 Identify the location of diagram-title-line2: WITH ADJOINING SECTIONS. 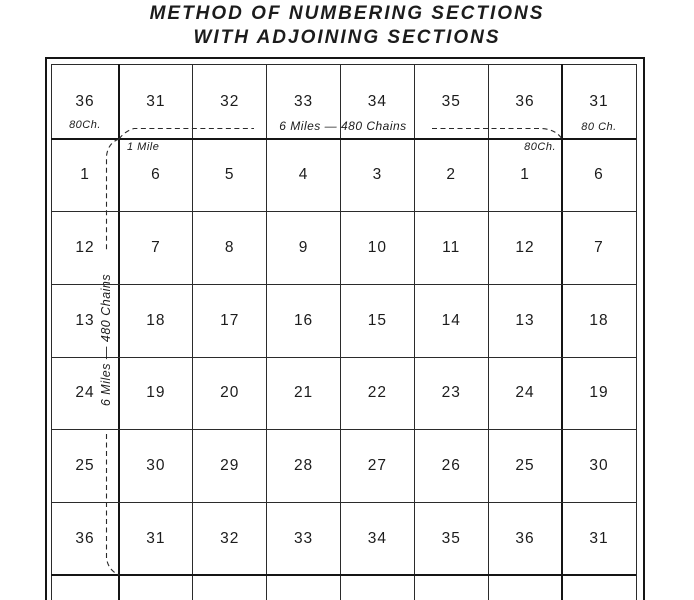
(347, 37).